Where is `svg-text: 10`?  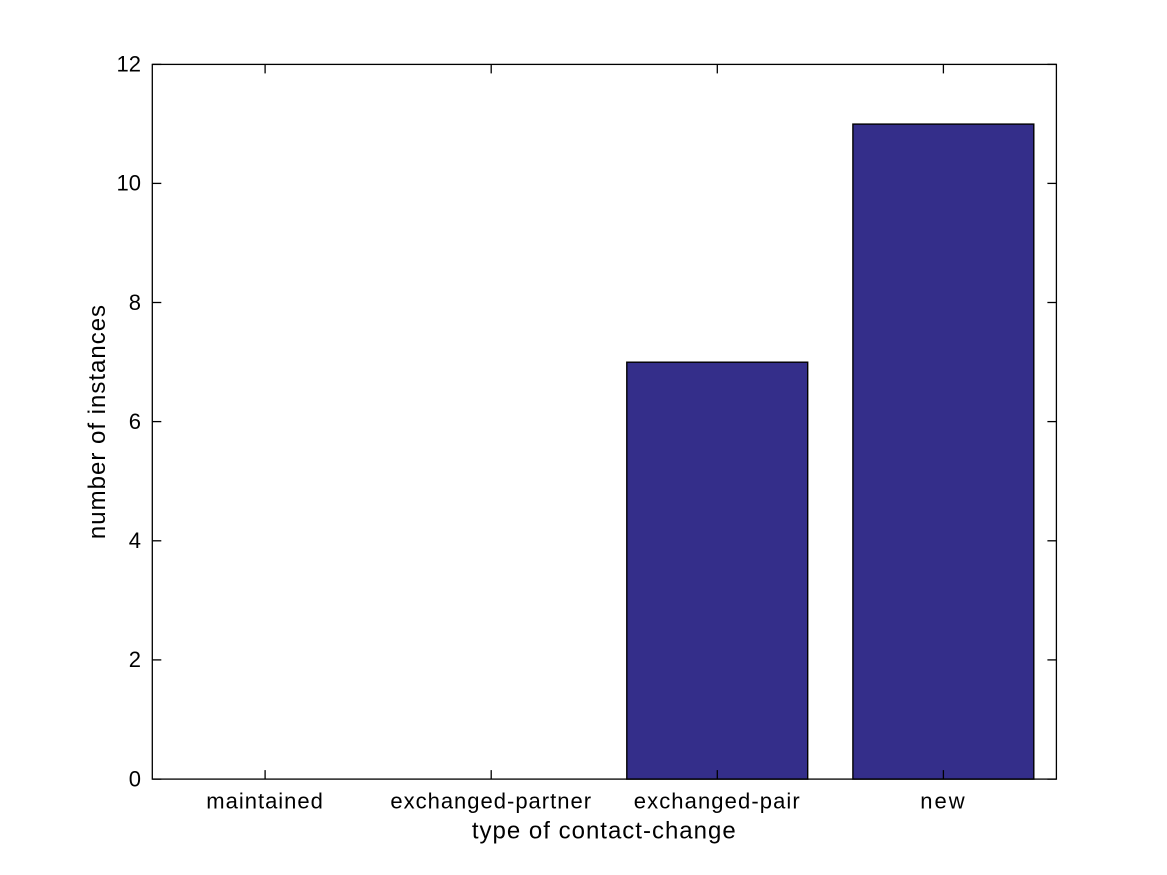
svg-text: 10 is located at coordinates (129, 183).